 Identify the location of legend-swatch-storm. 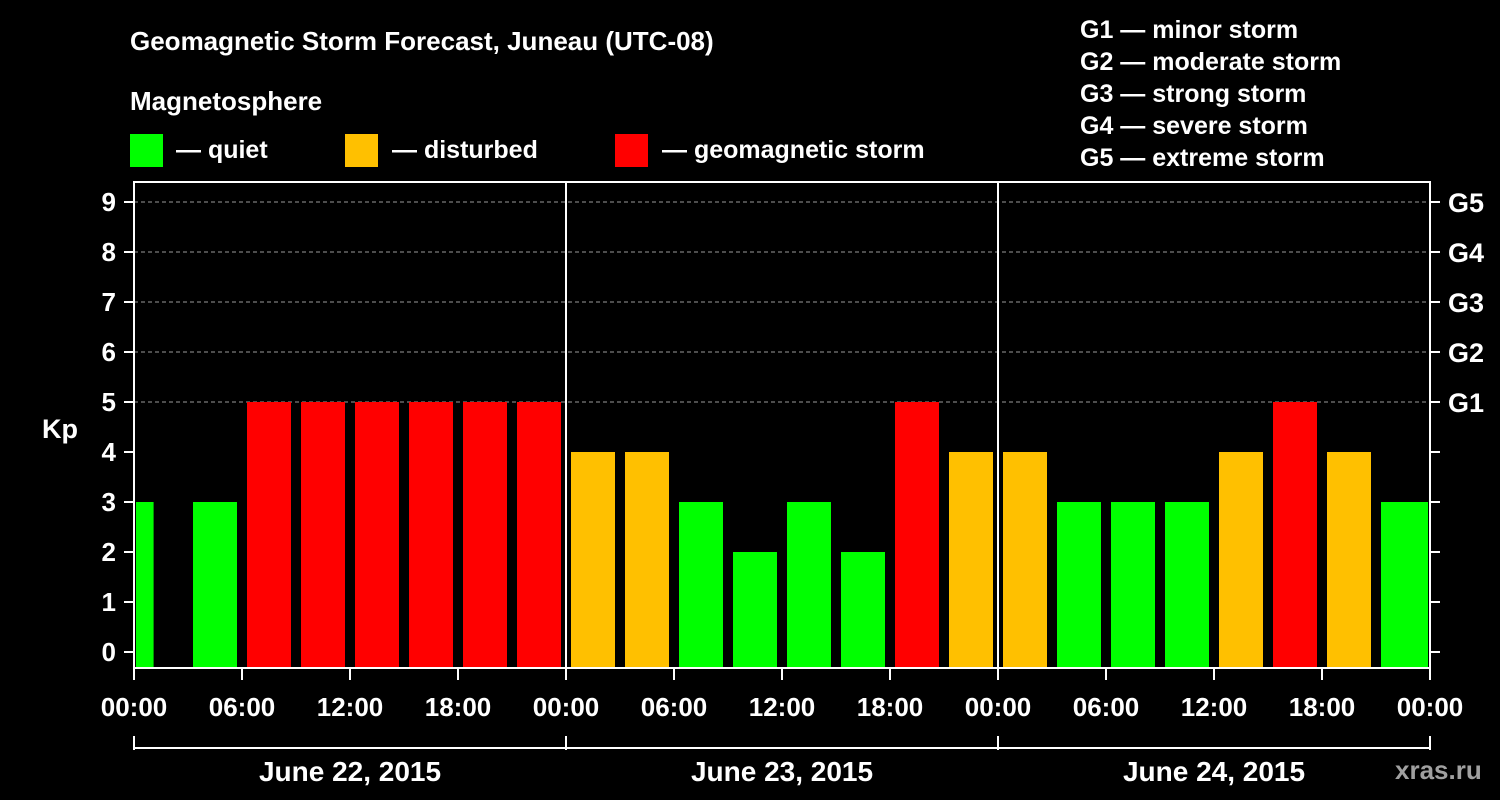
(631, 150).